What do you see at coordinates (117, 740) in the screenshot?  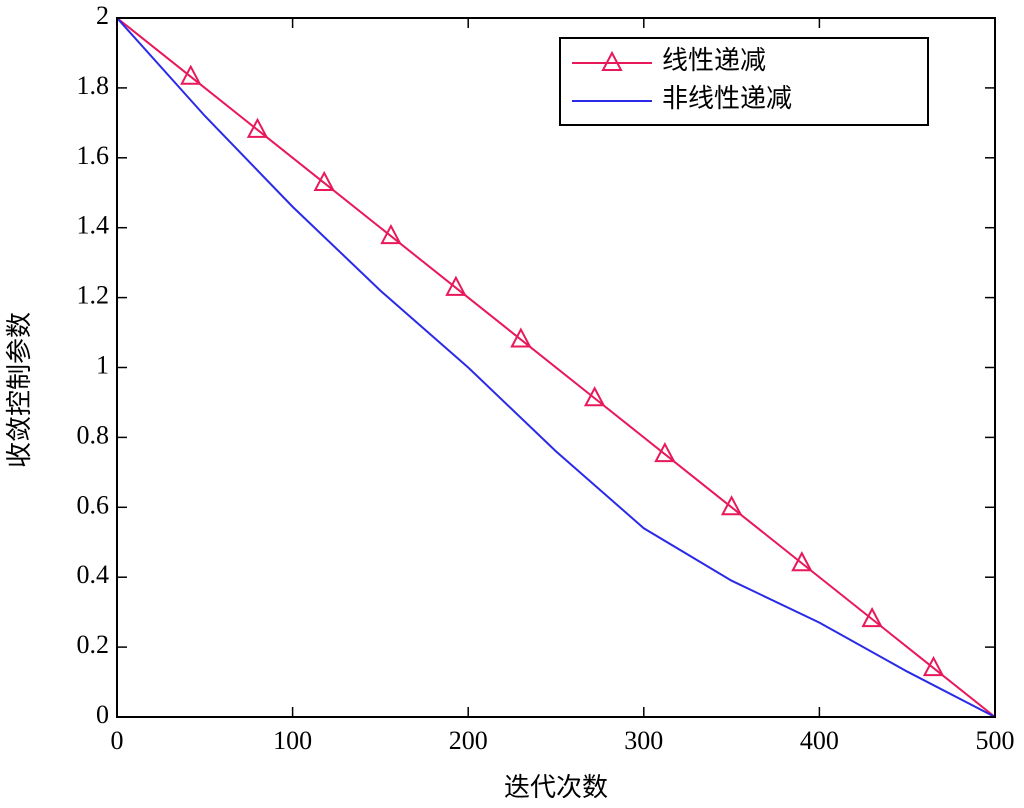 I see `x-tick-label: 0` at bounding box center [117, 740].